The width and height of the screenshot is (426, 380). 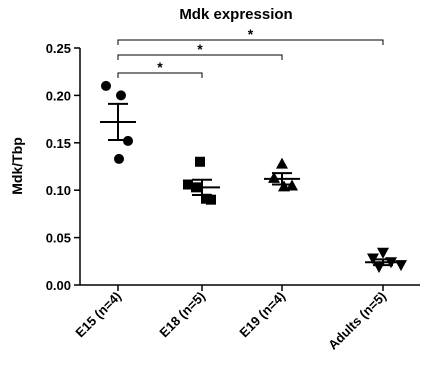 What do you see at coordinates (58, 285) in the screenshot?
I see `y-tick-label: 0.00` at bounding box center [58, 285].